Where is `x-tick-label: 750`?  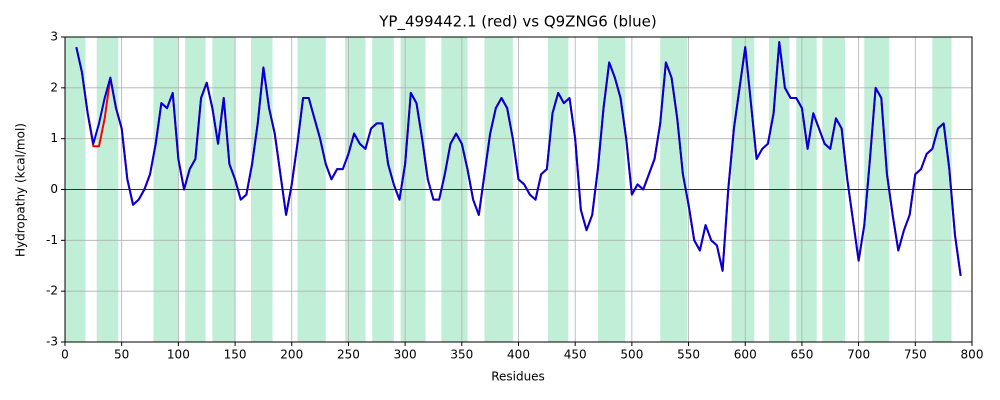 x-tick-label: 750 is located at coordinates (915, 355).